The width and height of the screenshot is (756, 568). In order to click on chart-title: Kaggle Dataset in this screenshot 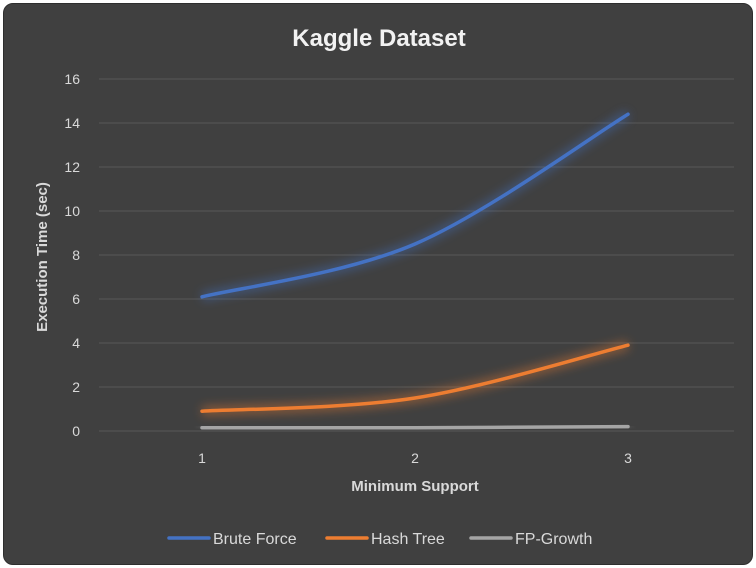, I will do `click(378, 38)`.